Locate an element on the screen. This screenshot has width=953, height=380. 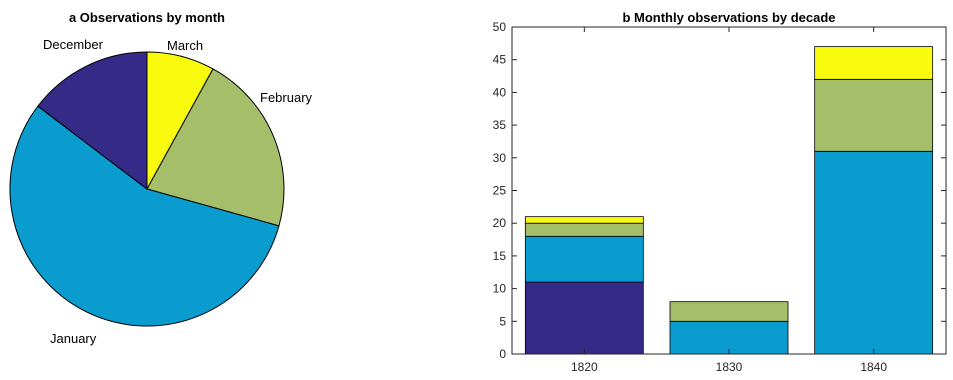
x-tick-label-1820: 1820 is located at coordinates (584, 367).